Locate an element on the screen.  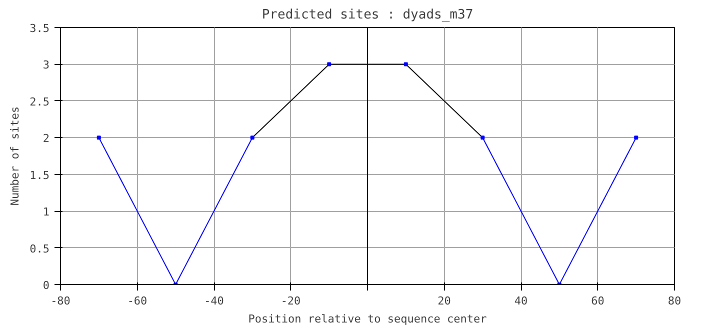
x-tick-label: -20 is located at coordinates (290, 301).